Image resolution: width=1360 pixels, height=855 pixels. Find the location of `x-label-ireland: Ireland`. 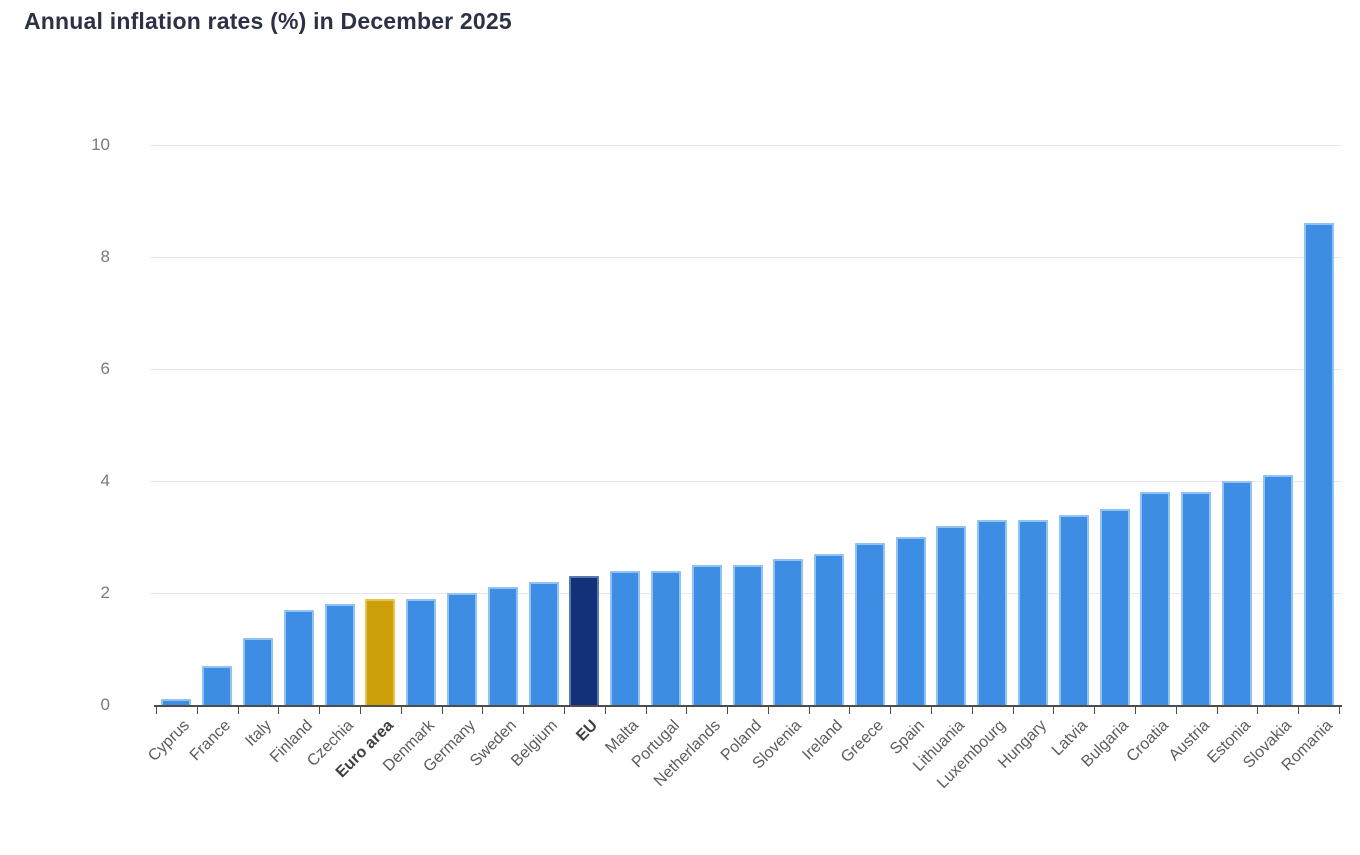

x-label-ireland: Ireland is located at coordinates (823, 740).